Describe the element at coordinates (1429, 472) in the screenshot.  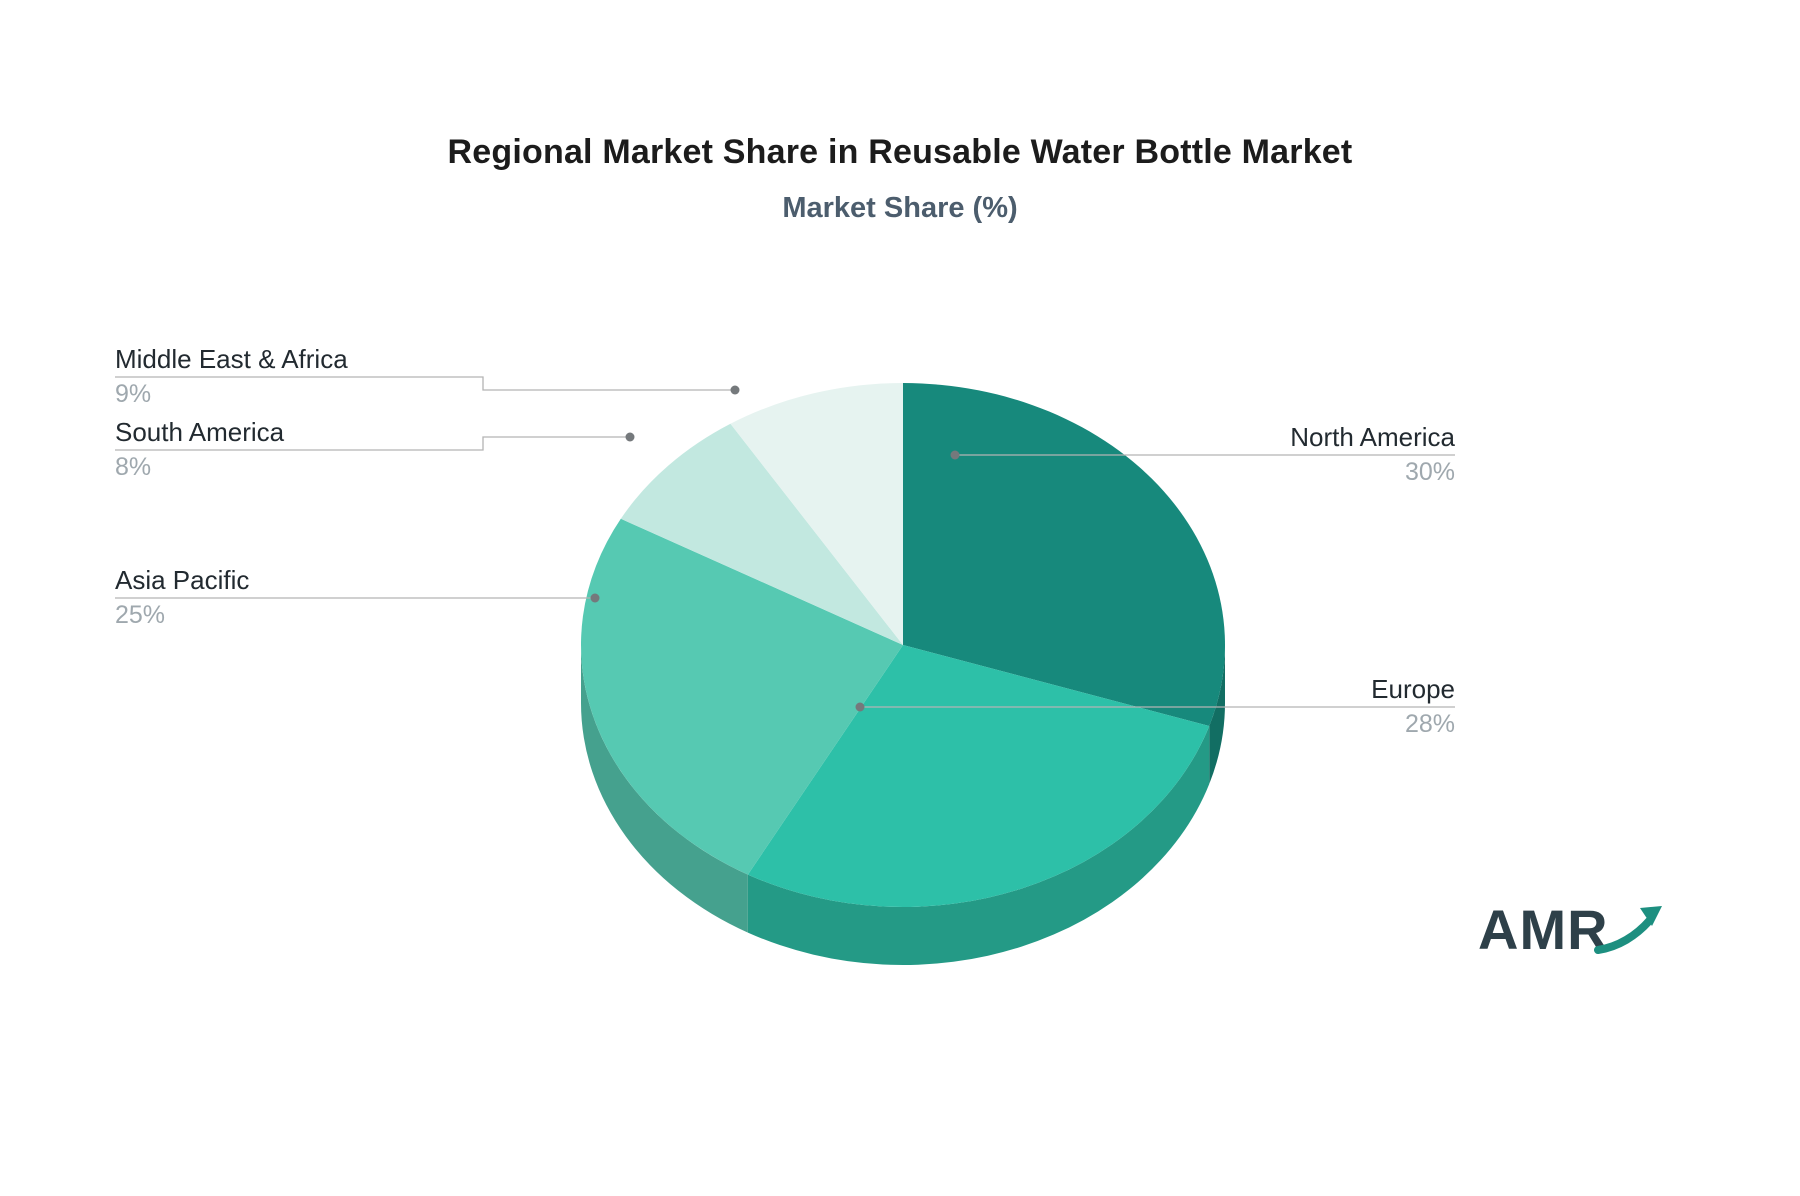
I see `value-north-america: 30%` at that location.